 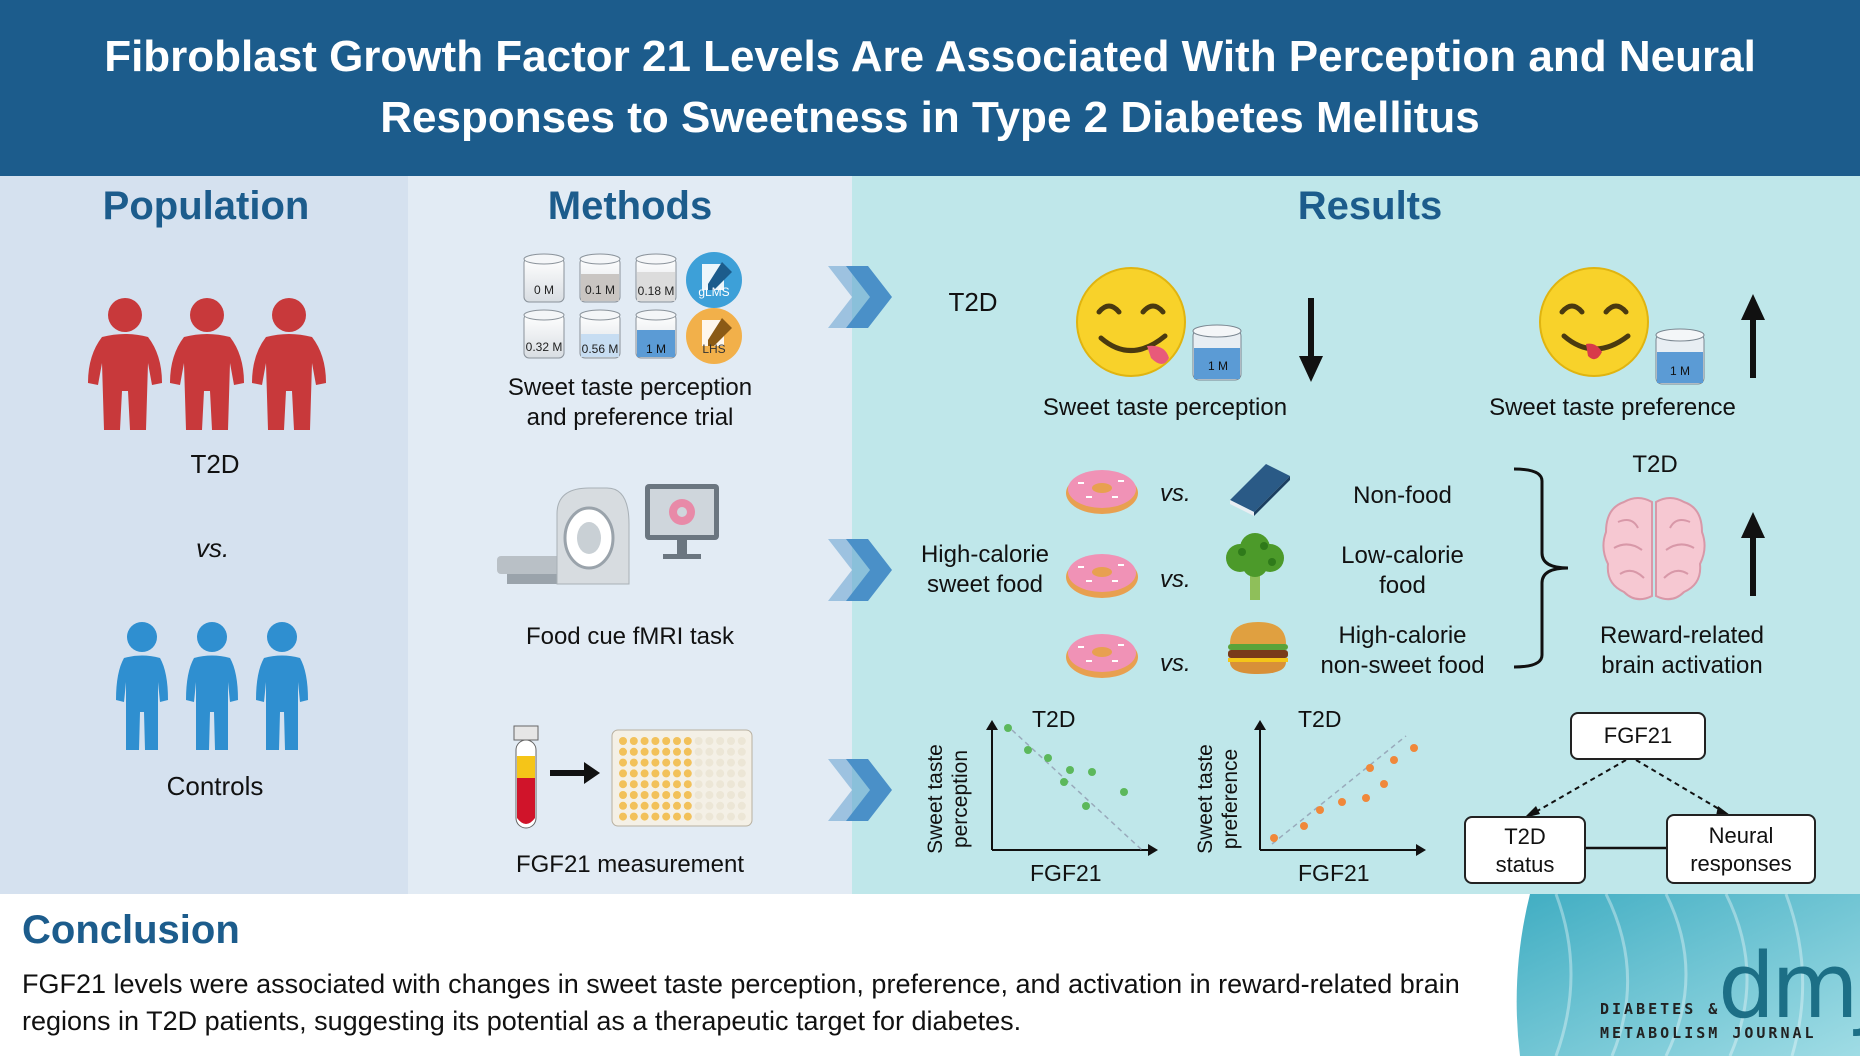 What do you see at coordinates (630, 864) in the screenshot?
I see `fgf21-label: FGF21 measurement` at bounding box center [630, 864].